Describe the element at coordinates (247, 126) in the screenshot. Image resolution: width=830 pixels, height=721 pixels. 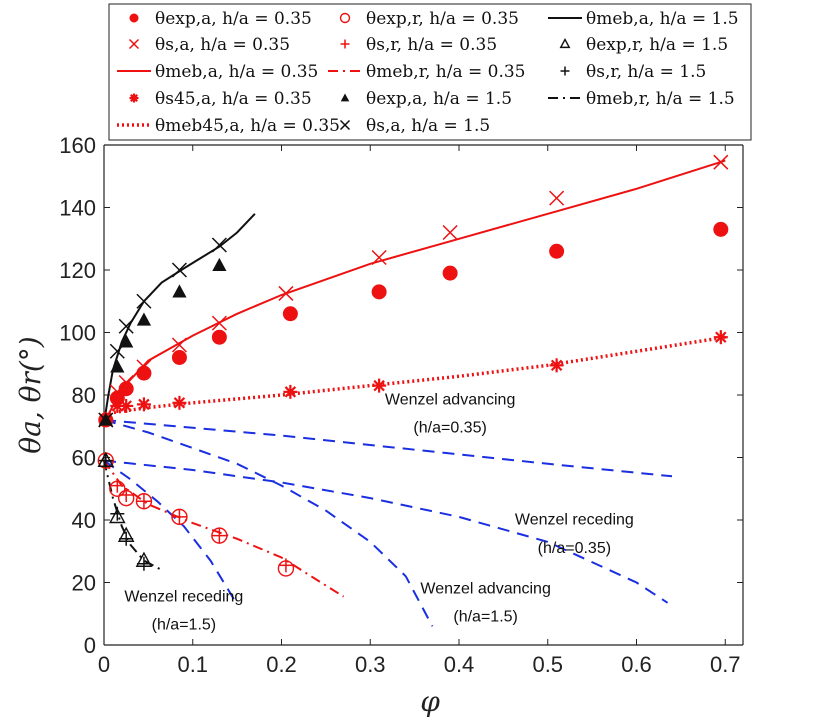
I see `legend-label: θmeb45,a, h/a = 0.35` at that location.